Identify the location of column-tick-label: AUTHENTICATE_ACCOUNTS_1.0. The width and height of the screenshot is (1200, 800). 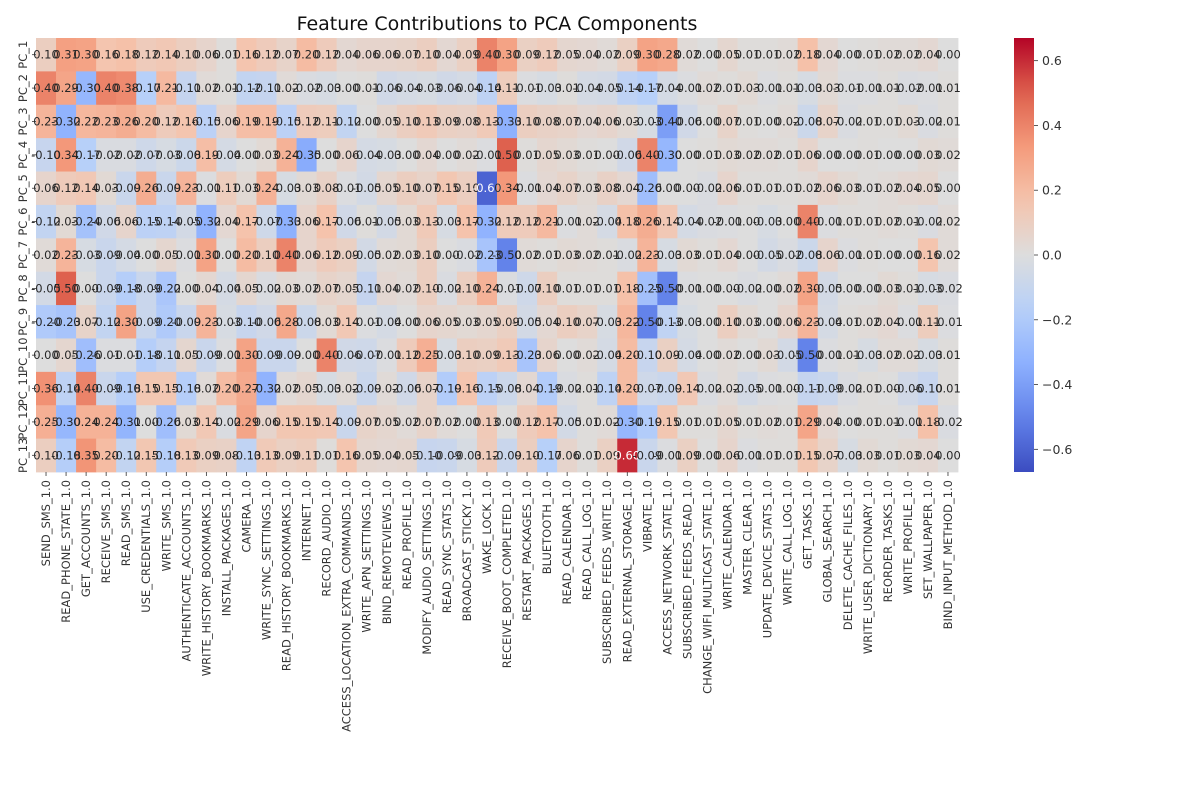
(186, 570).